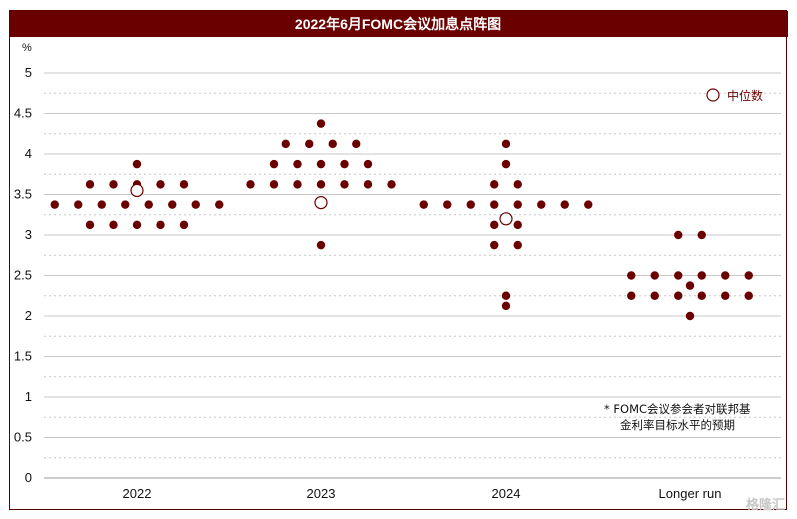  What do you see at coordinates (23, 113) in the screenshot?
I see `y-tick-label: 4.5` at bounding box center [23, 113].